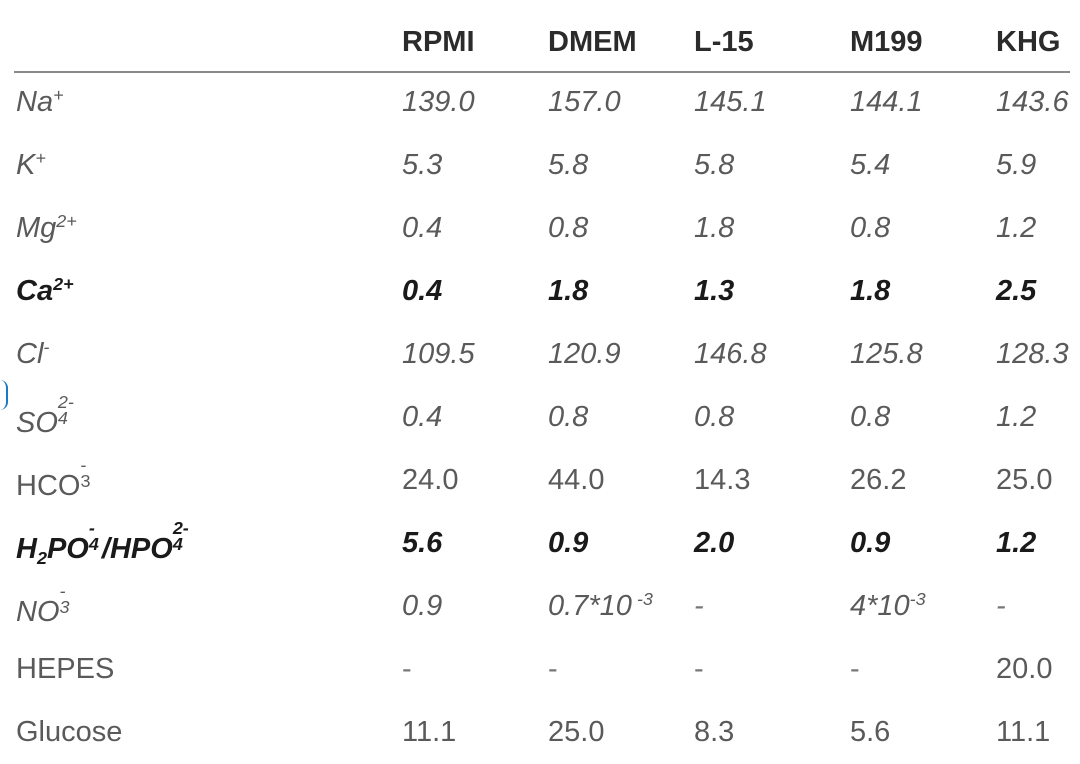  Describe the element at coordinates (1028, 42) in the screenshot. I see `column-header-khg: KHG` at that location.